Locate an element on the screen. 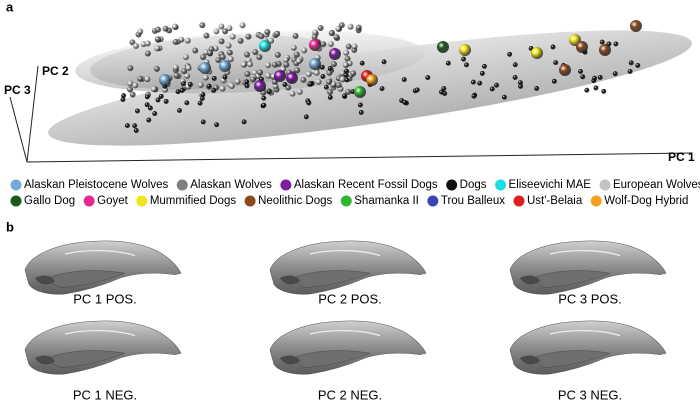 This screenshot has height=412, width=700. legend-label: Goyet is located at coordinates (112, 201).